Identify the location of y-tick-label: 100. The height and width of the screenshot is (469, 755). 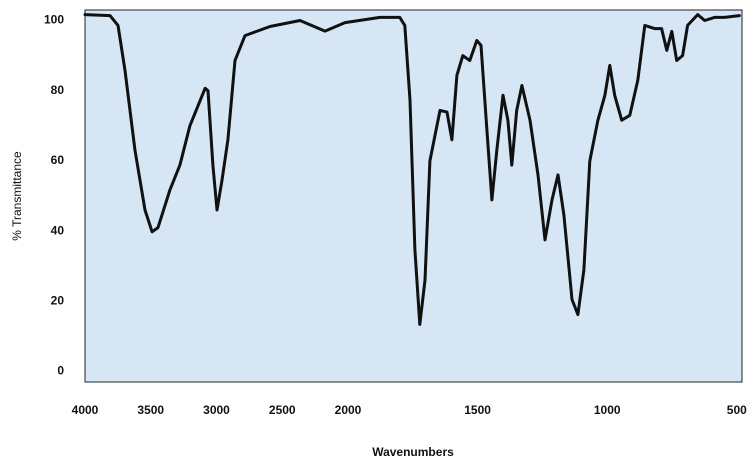
(54, 20).